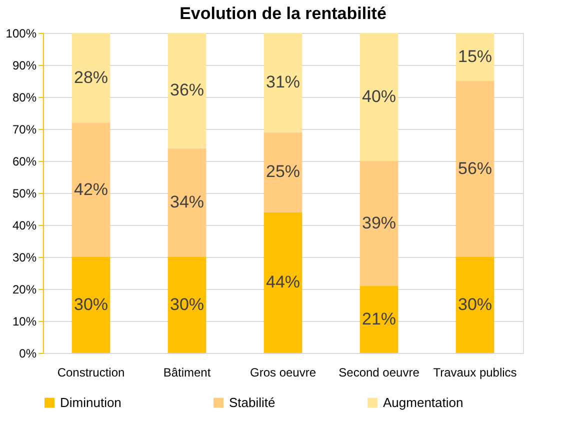  What do you see at coordinates (24, 129) in the screenshot?
I see `y-tick-label: 70%` at bounding box center [24, 129].